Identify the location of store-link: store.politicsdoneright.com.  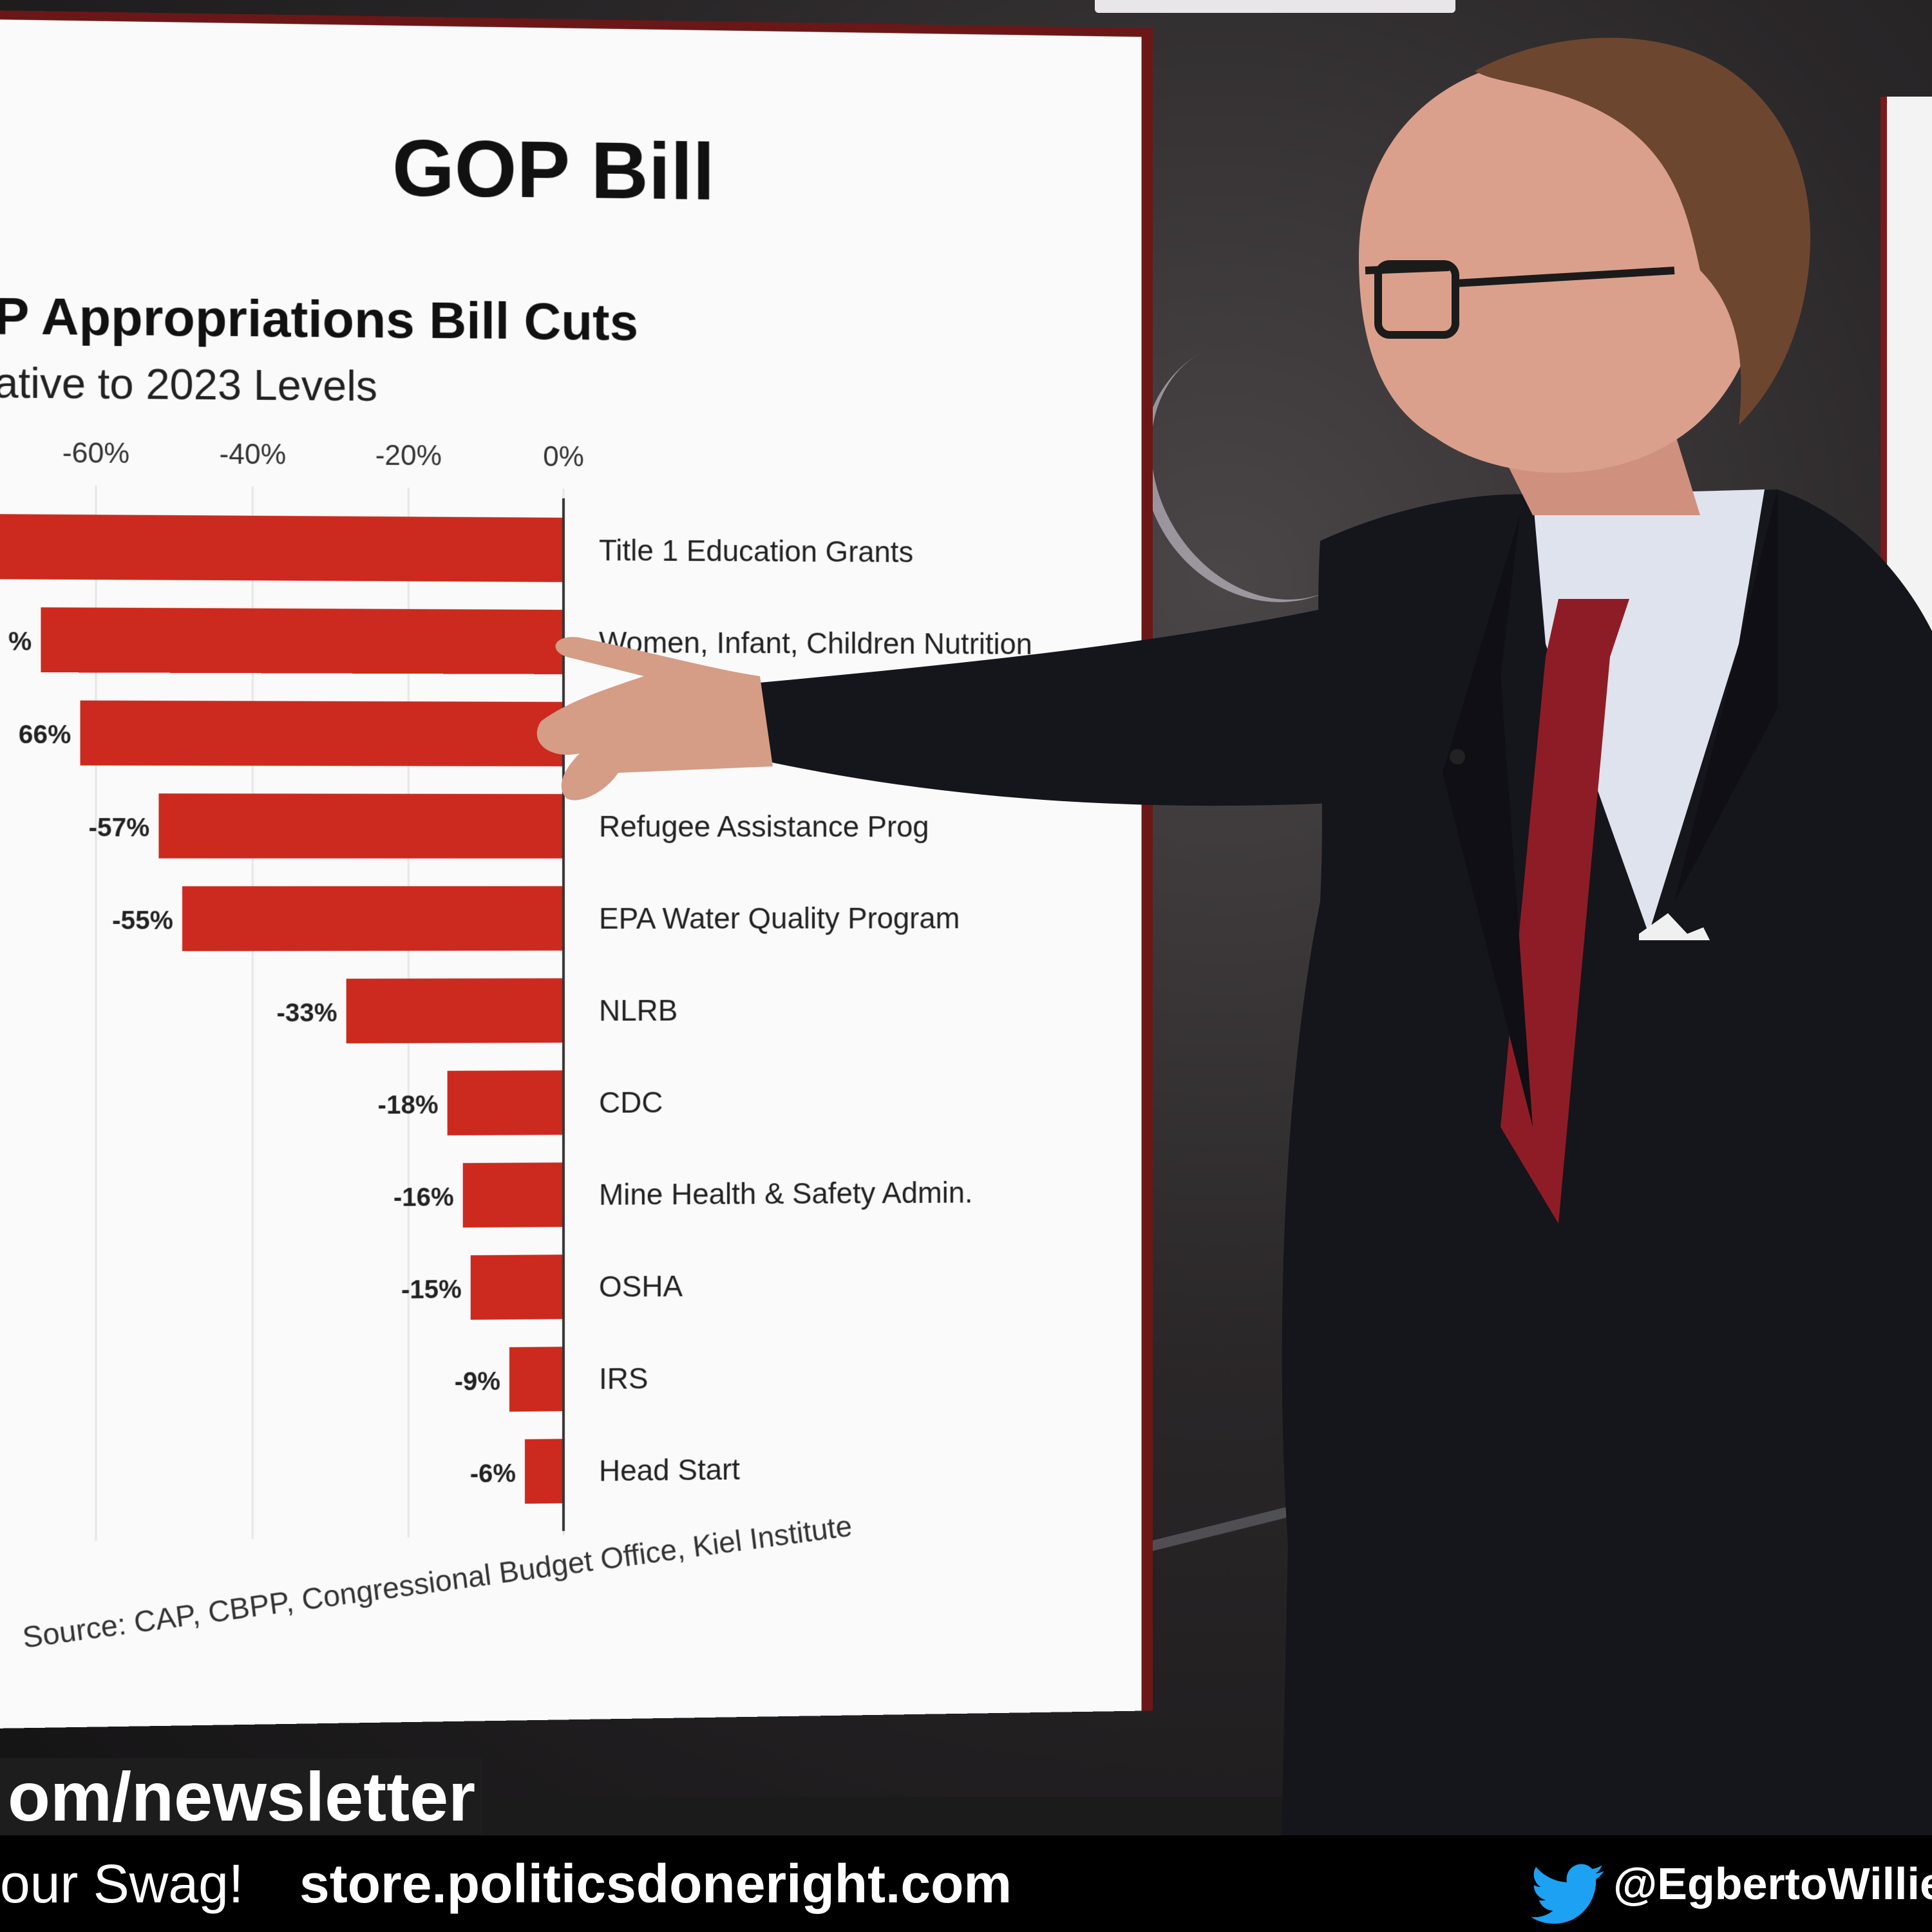
(655, 1884).